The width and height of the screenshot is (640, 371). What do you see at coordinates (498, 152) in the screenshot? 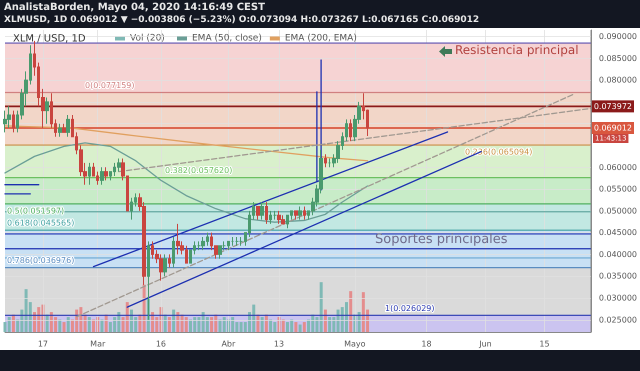
I see `ref-line-label: 0.236(0.065094)` at bounding box center [498, 152].